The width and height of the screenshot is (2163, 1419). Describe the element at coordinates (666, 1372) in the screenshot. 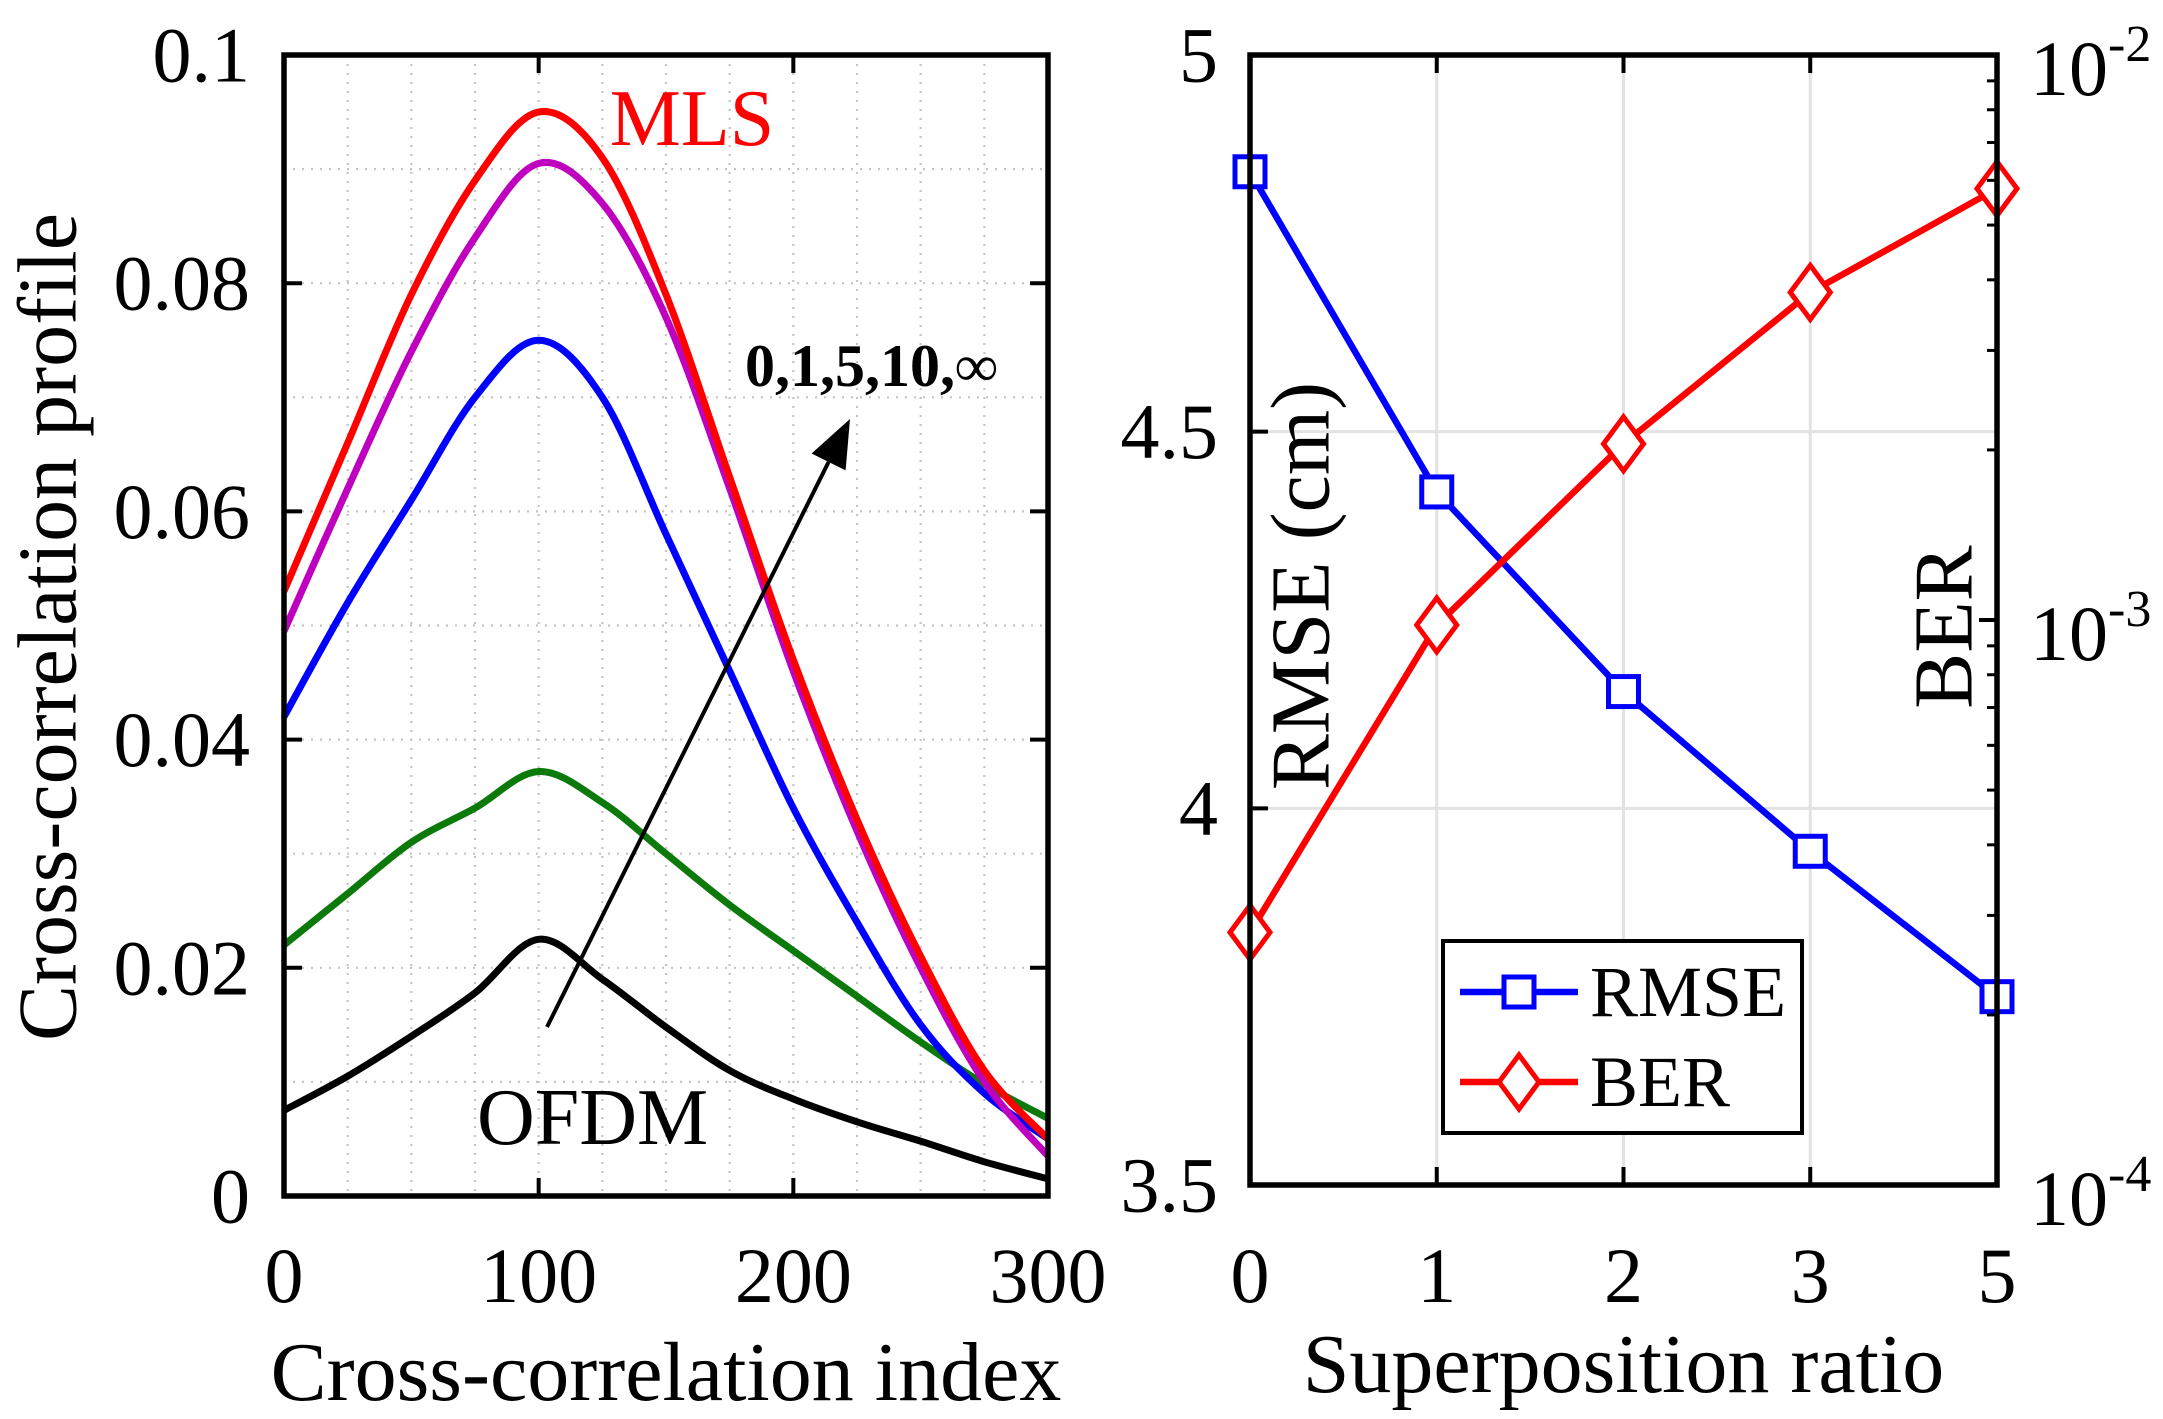

I see `x-axis-label: Cross-correlation index` at that location.